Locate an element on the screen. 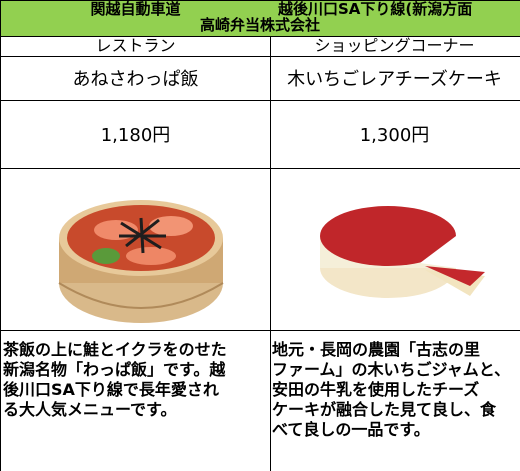 This screenshot has width=520, height=471. description-line: べて良しの一品です。 is located at coordinates (351, 429).